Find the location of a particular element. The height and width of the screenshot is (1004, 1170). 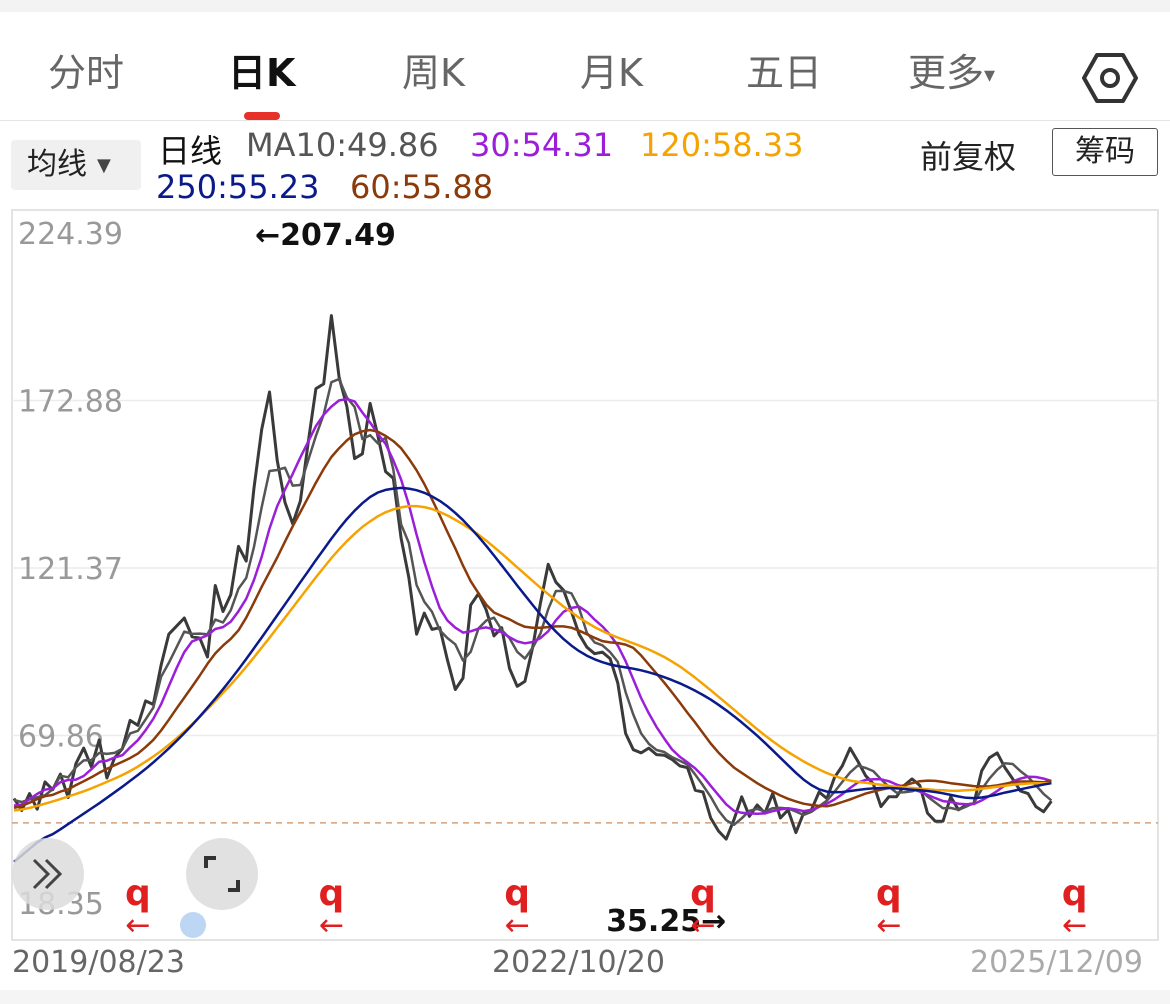

tab-daily-k: 日K is located at coordinates (262, 73).